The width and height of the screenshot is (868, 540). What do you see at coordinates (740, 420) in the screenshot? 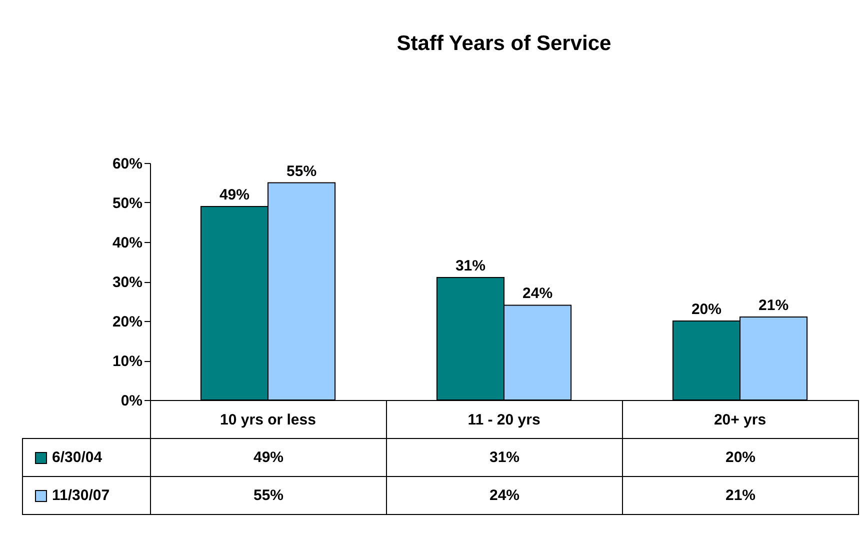
I see `x-tick-label: 20+ yrs` at bounding box center [740, 420].